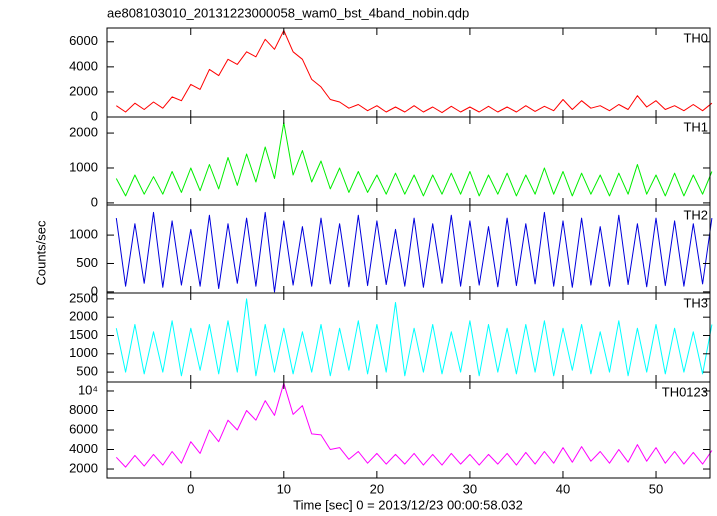 This screenshot has width=717, height=516. I want to click on x-tick-label: 20, so click(377, 488).